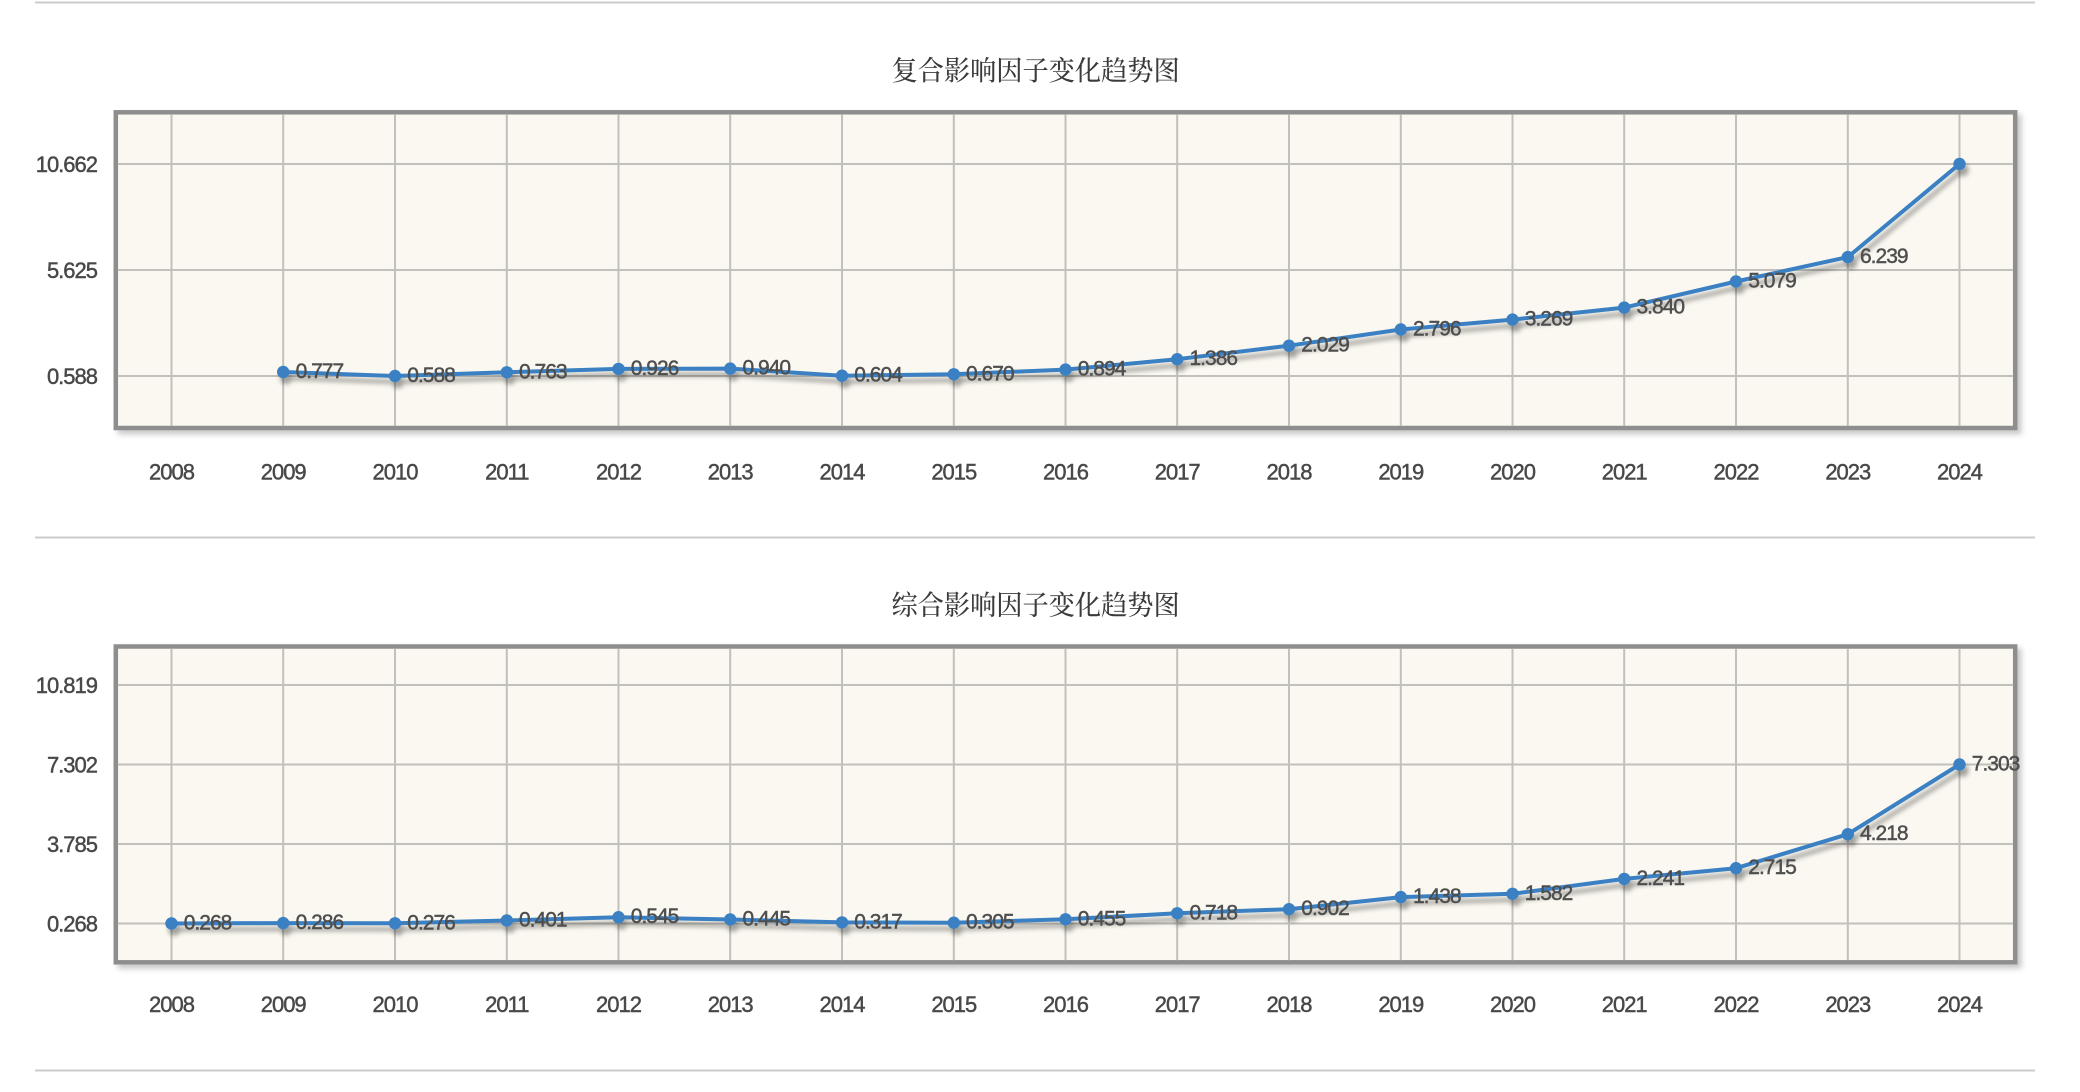 This screenshot has width=2080, height=1092. Describe the element at coordinates (67, 164) in the screenshot. I see `svg-text: 10.662` at that location.